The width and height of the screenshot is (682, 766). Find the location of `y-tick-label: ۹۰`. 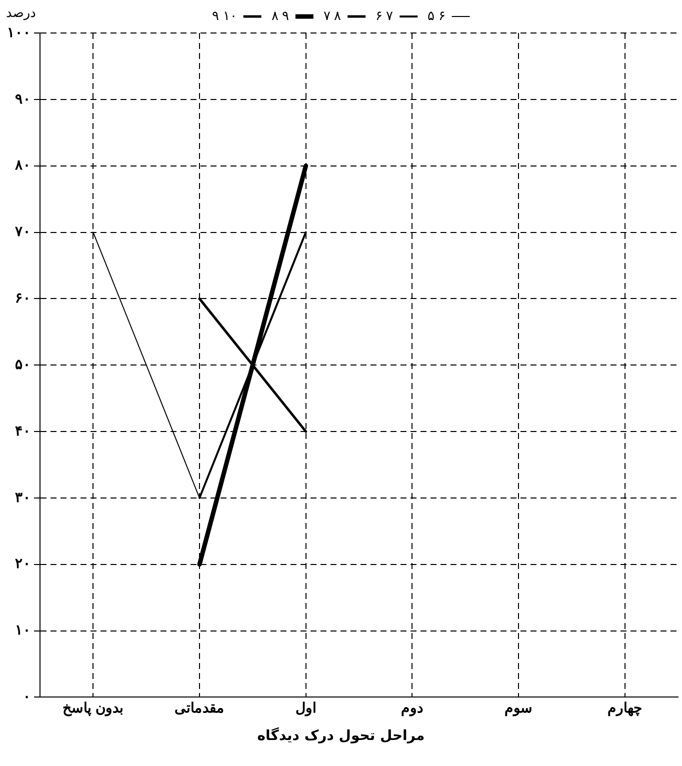

y-tick-label: ۹۰ is located at coordinates (23, 98).